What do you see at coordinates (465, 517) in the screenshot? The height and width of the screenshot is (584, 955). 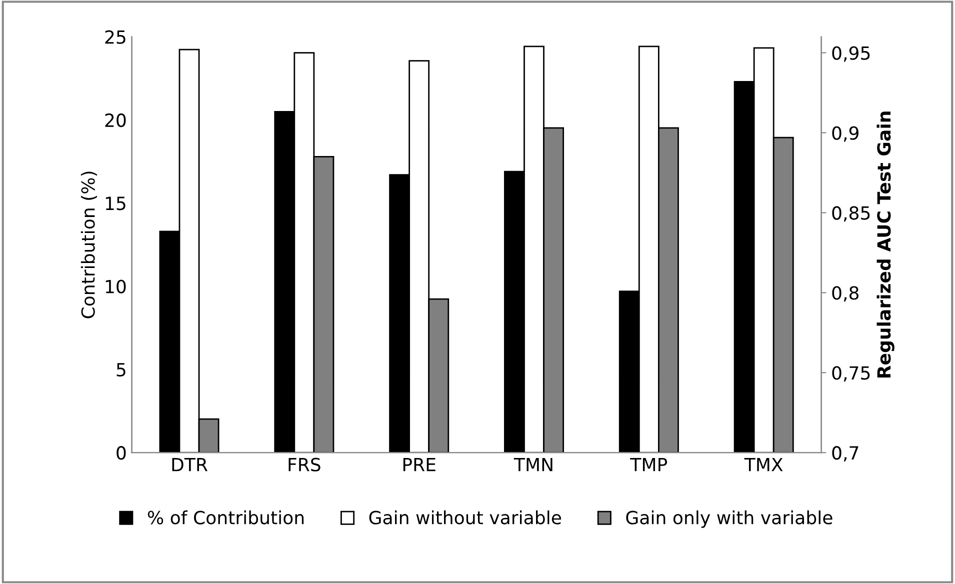 I see `legend-label: Gain without variable` at bounding box center [465, 517].